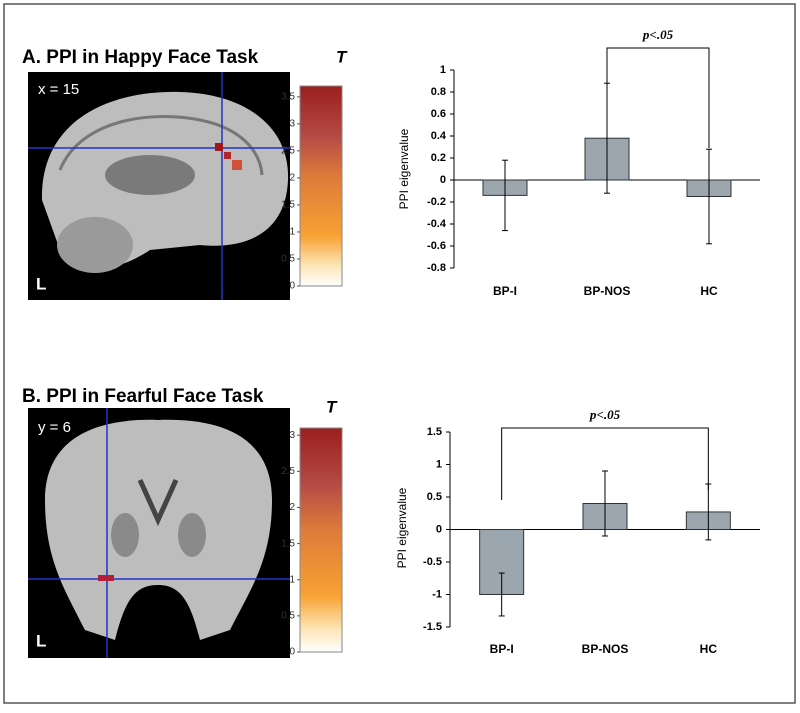 The width and height of the screenshot is (800, 713). Describe the element at coordinates (434, 432) in the screenshot. I see `y-tick-label: 1.5` at that location.